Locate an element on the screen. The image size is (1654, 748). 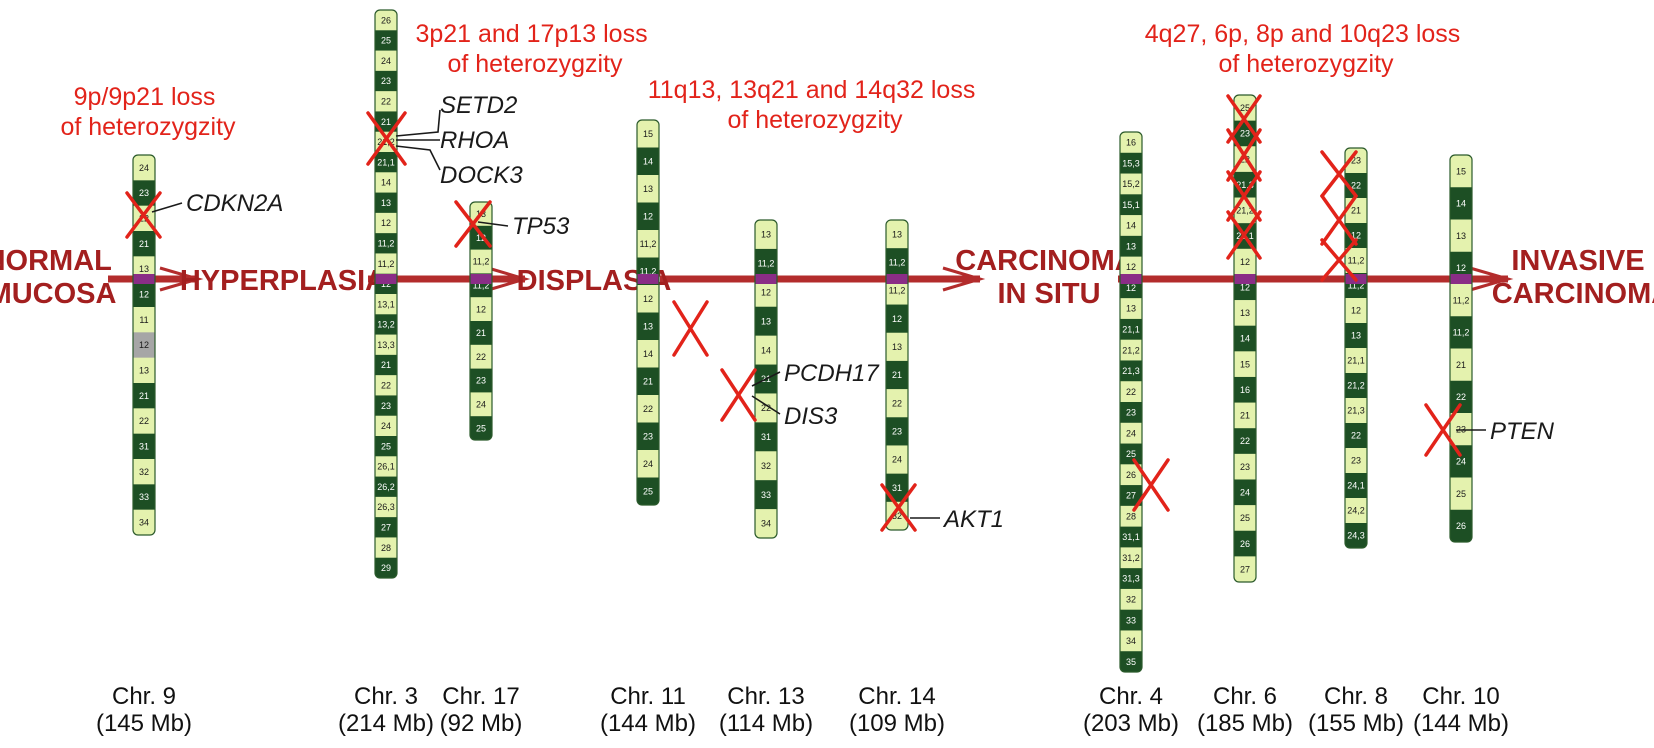
band-label-chr11-9: 21 is located at coordinates (648, 381).